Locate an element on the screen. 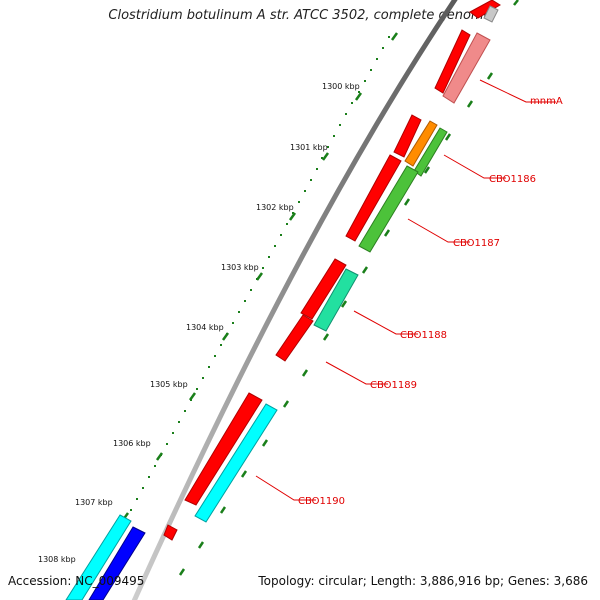 This screenshot has height=600, width=600. ruler-label: 1303 kbp is located at coordinates (240, 267).